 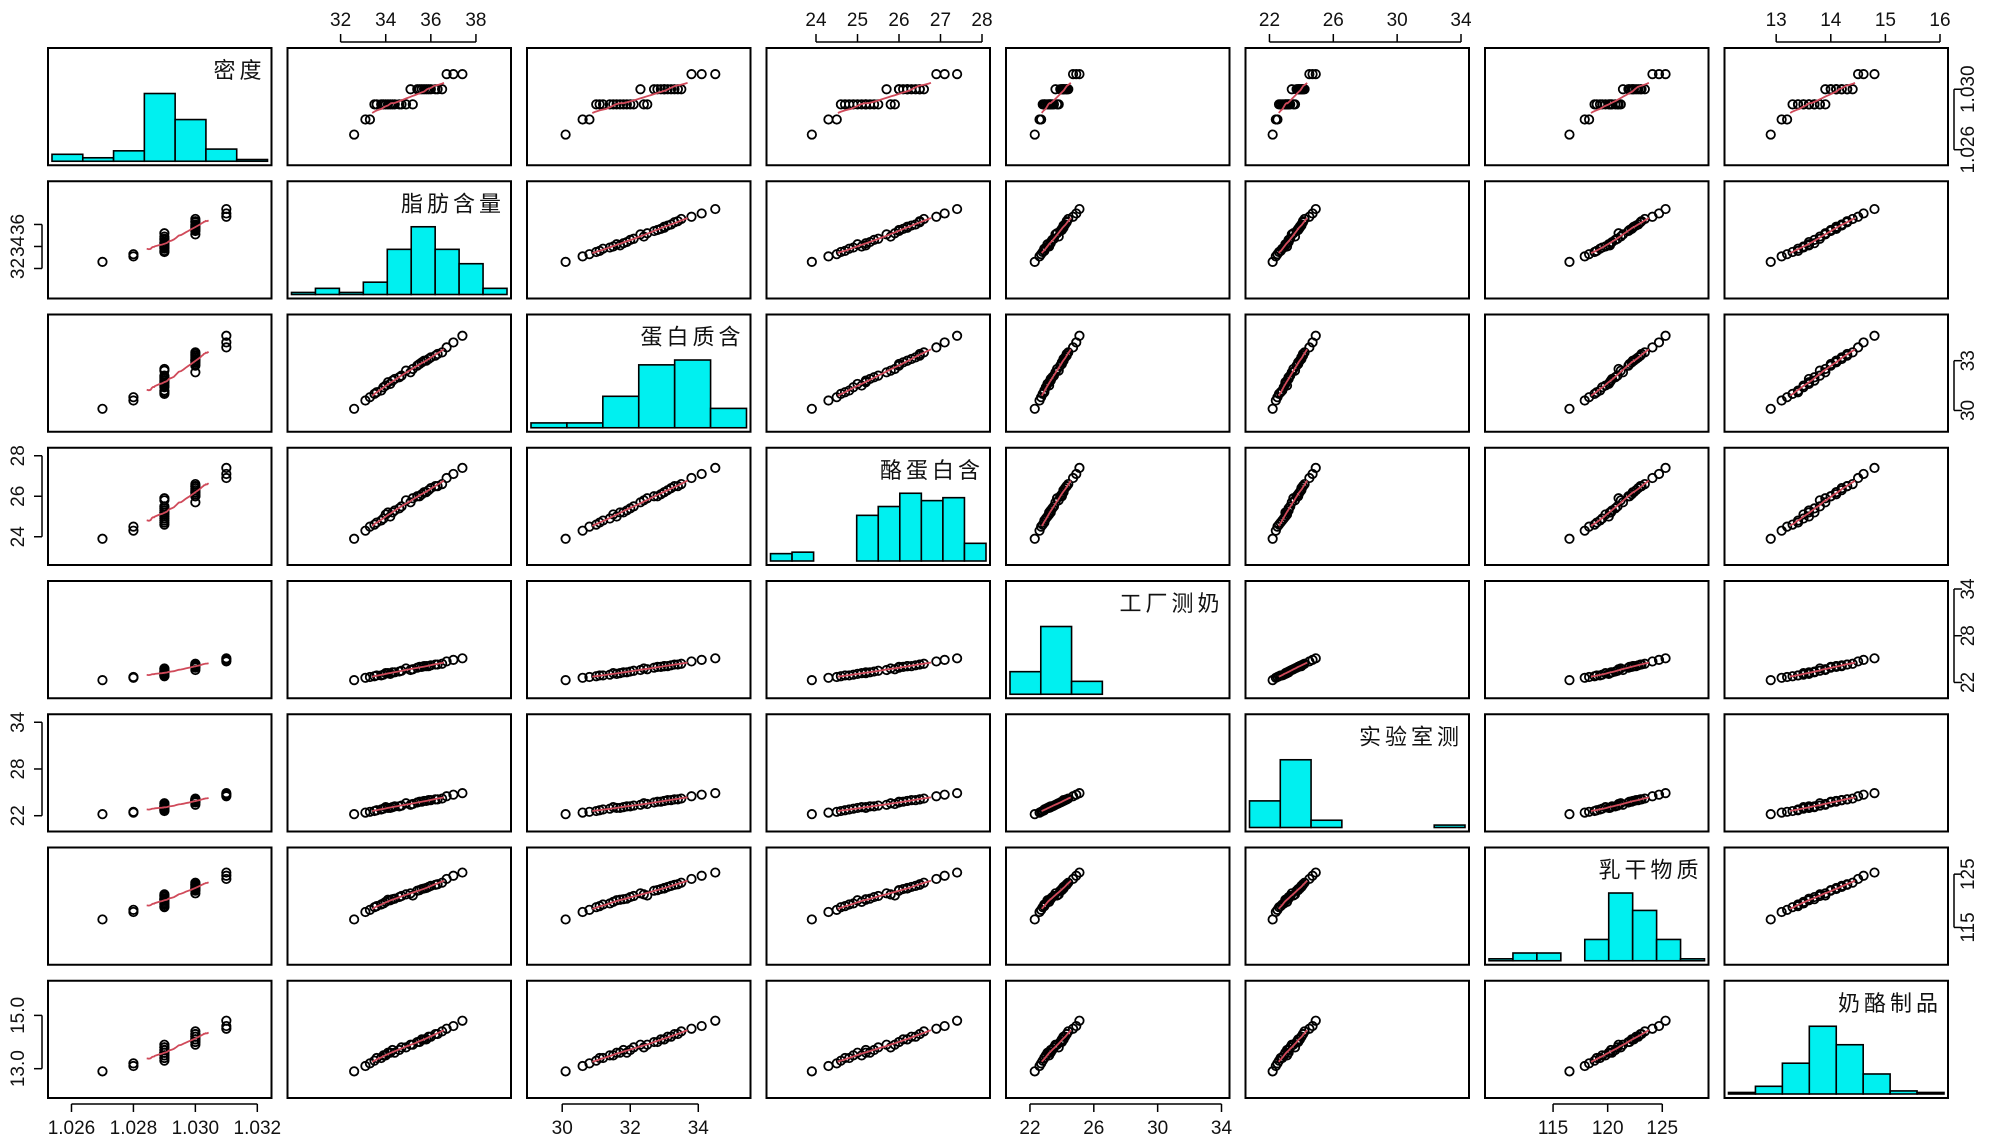 What do you see at coordinates (18, 722) in the screenshot?
I see `tick-label-left-6-3: 34` at bounding box center [18, 722].